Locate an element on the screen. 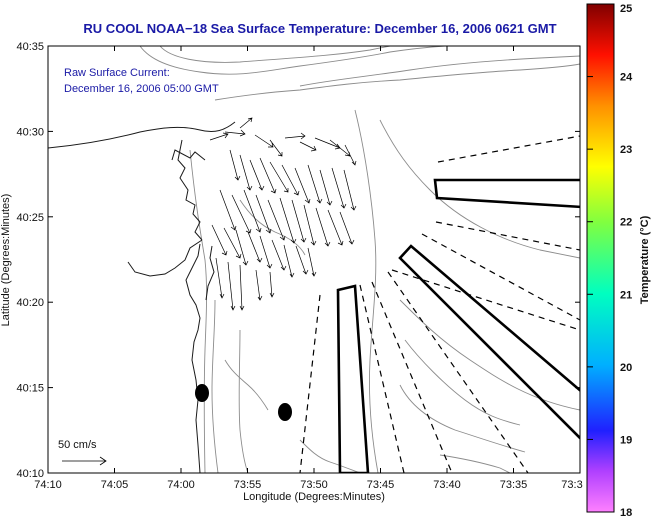 The image size is (651, 518). current-label: Raw Surface Current: is located at coordinates (117, 73).